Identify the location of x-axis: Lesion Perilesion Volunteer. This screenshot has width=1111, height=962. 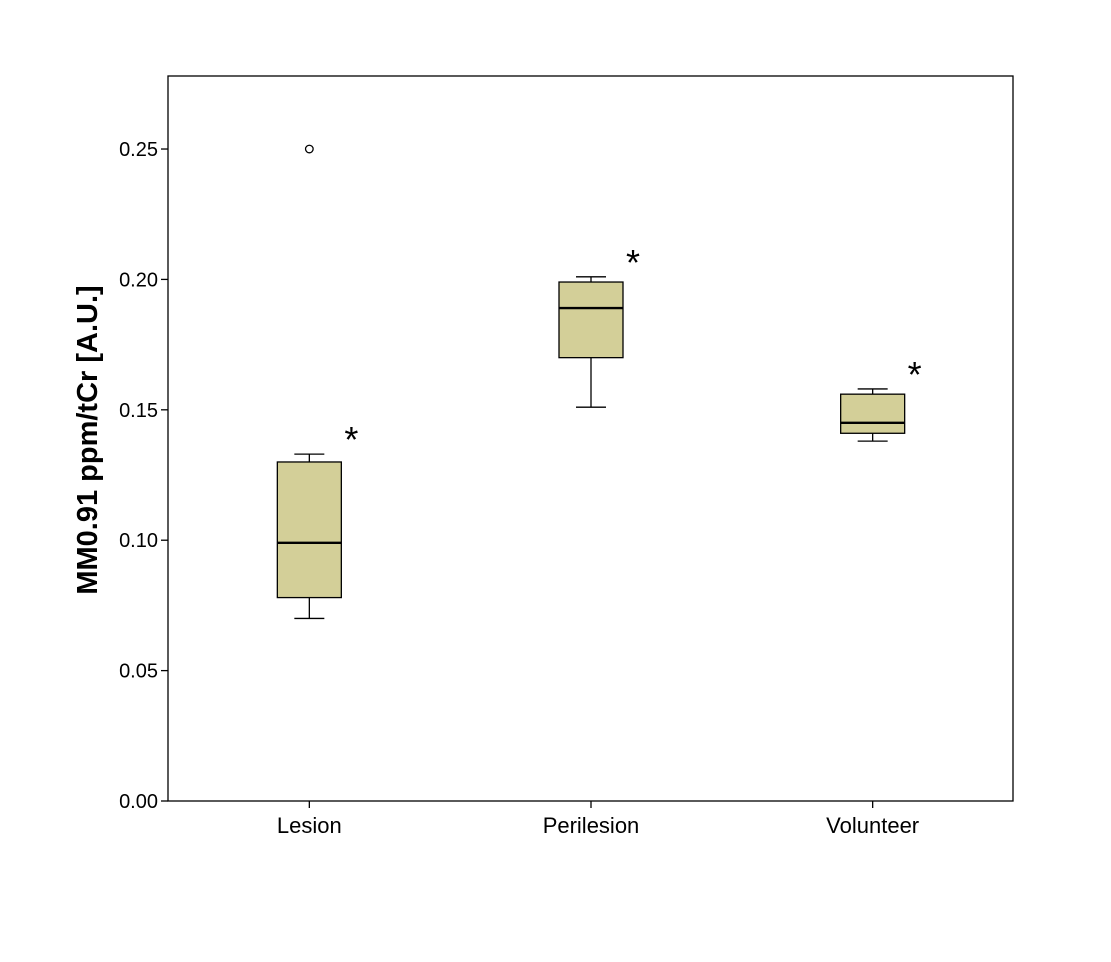
(598, 819).